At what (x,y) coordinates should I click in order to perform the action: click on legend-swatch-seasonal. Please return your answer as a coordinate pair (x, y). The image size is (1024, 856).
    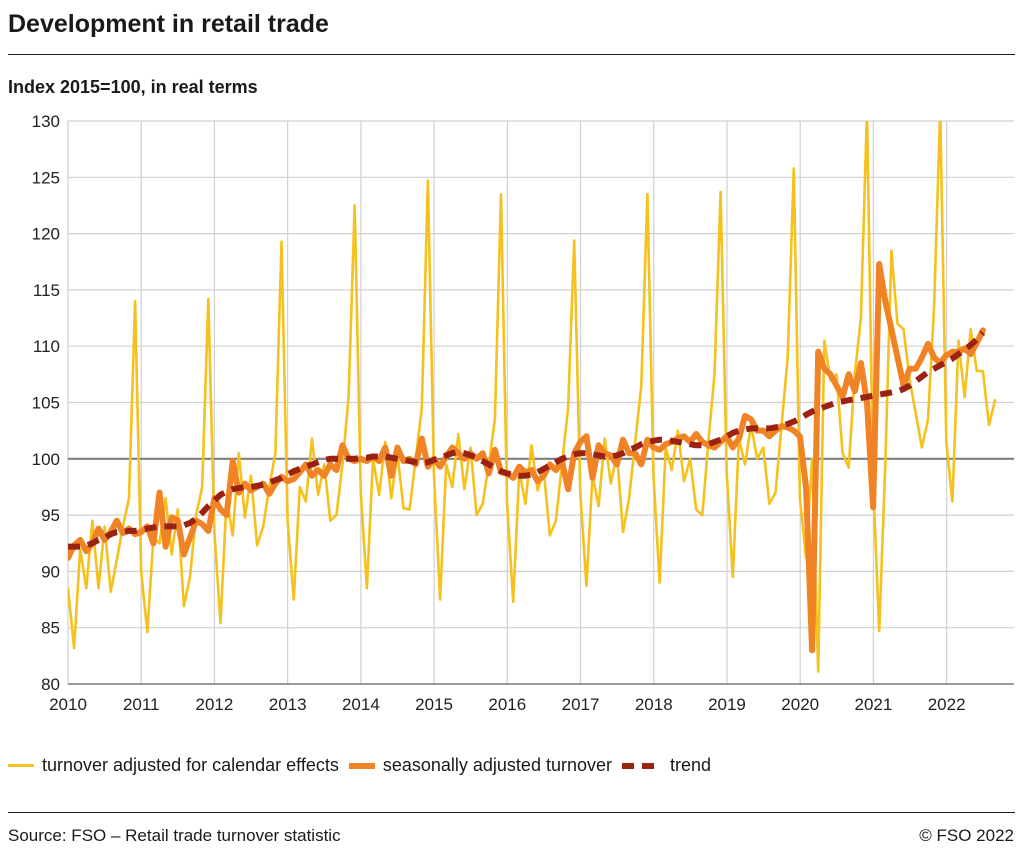
    Looking at the image, I should click on (361, 765).